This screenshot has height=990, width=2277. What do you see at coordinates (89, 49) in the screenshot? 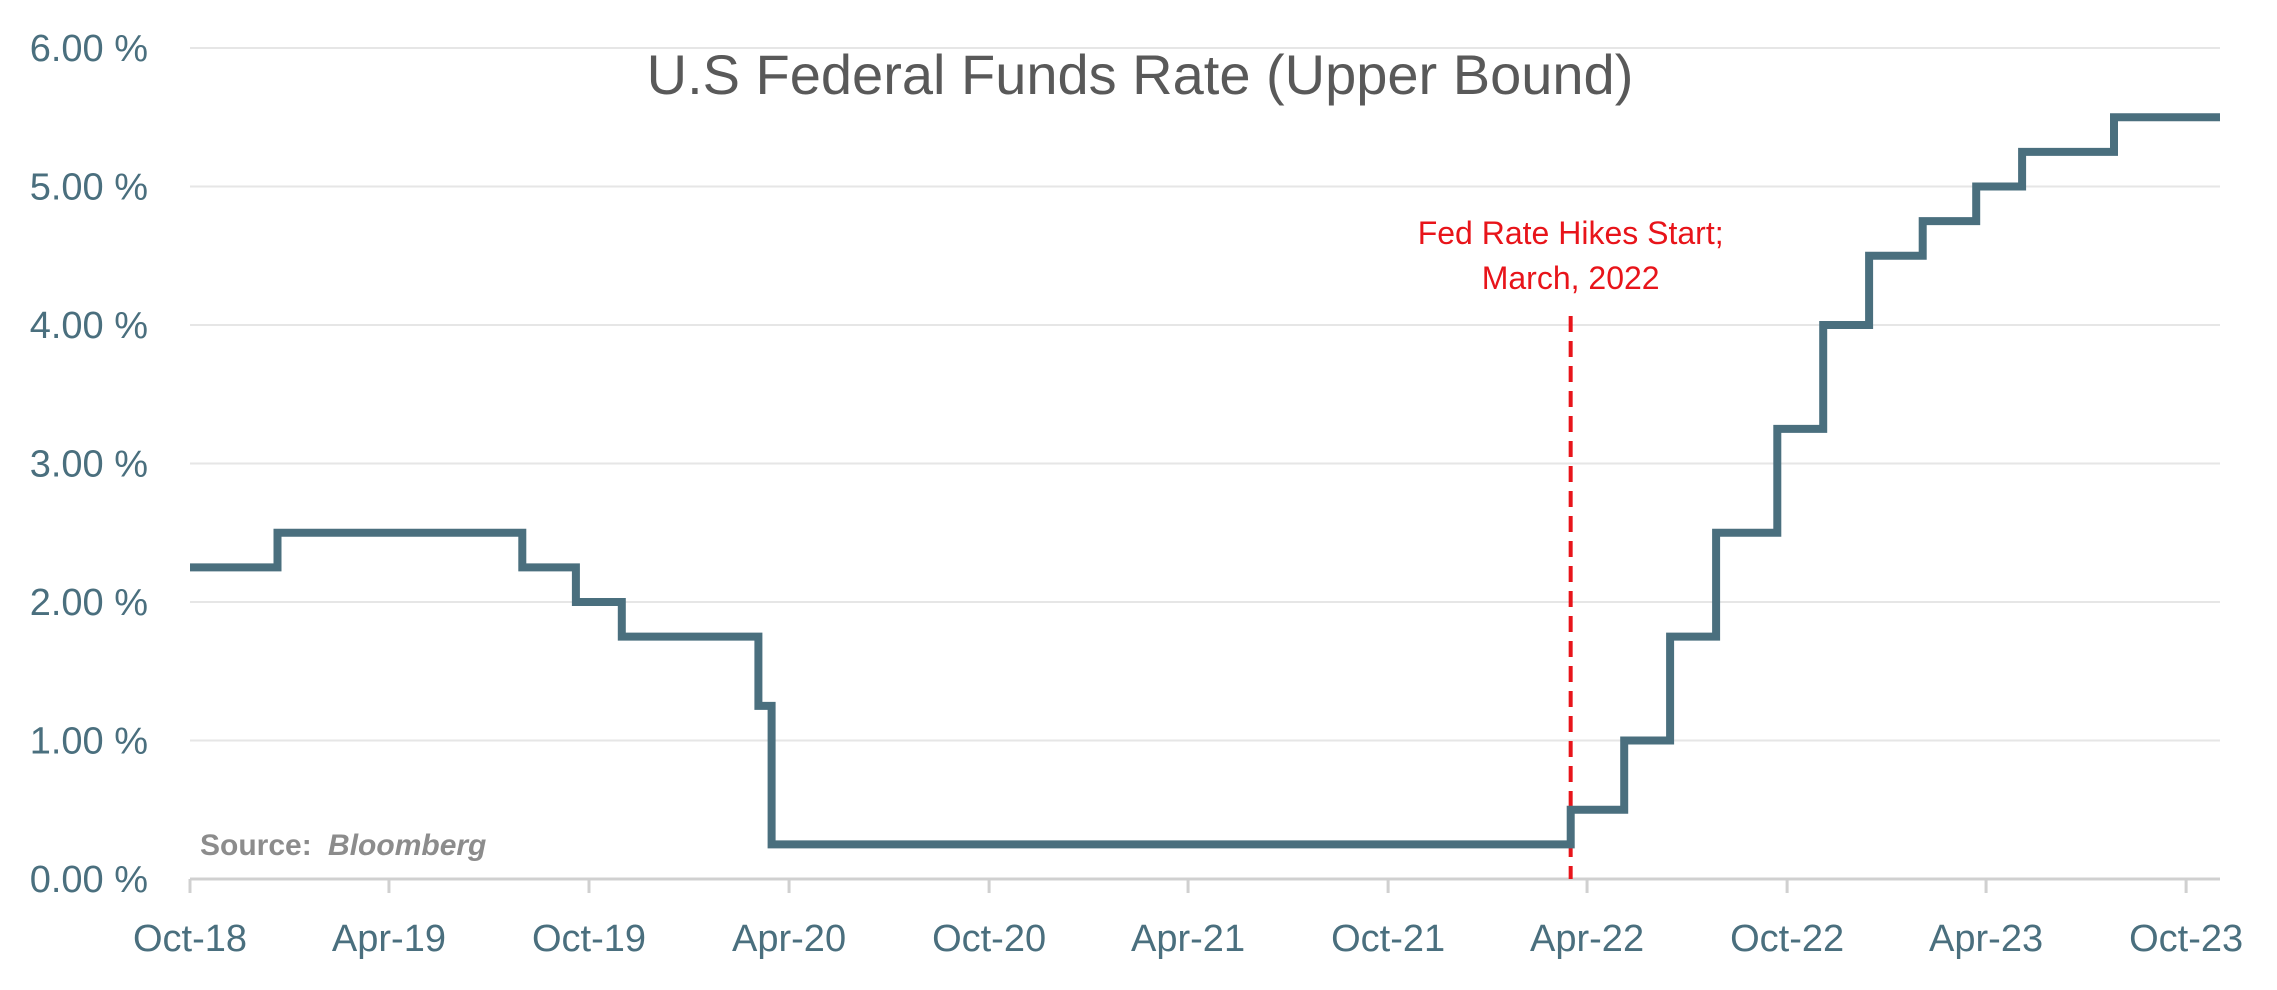
I see `y-tick-label: 6.00 %` at bounding box center [89, 49].